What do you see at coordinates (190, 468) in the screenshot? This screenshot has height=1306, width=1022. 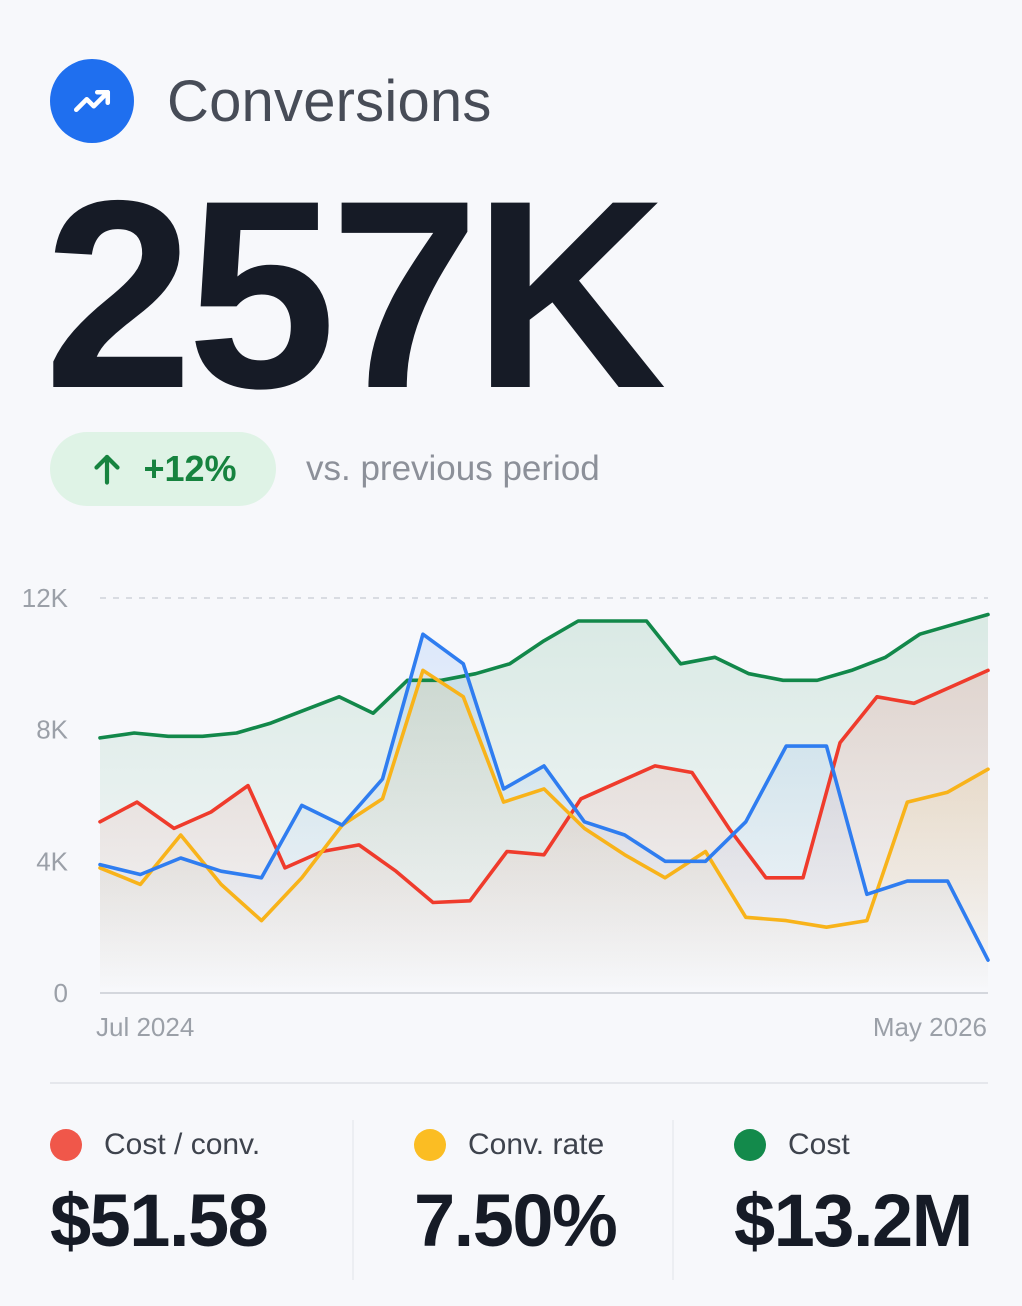 I see `delta-value: +12%` at bounding box center [190, 468].